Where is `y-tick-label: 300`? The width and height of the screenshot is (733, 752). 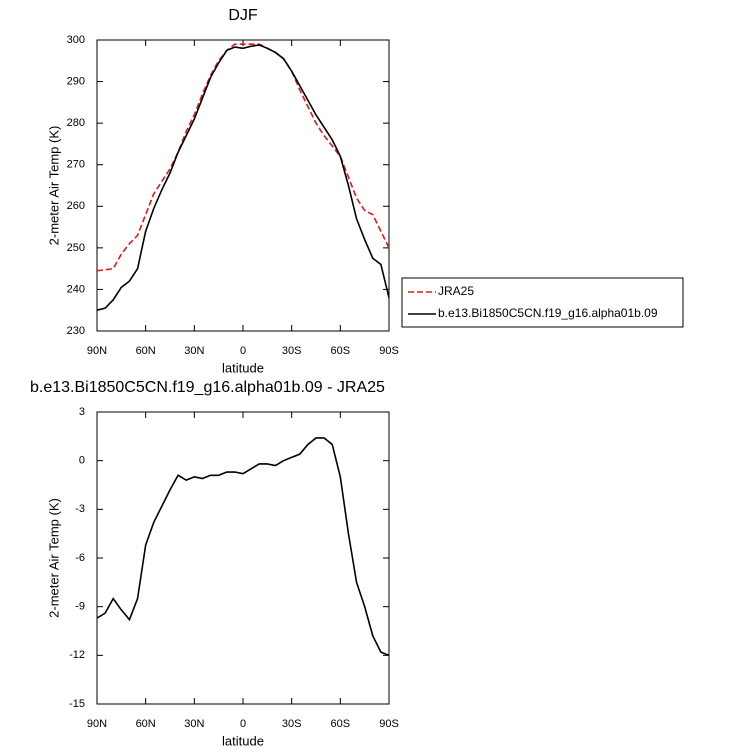
y-tick-label: 300 is located at coordinates (76, 40).